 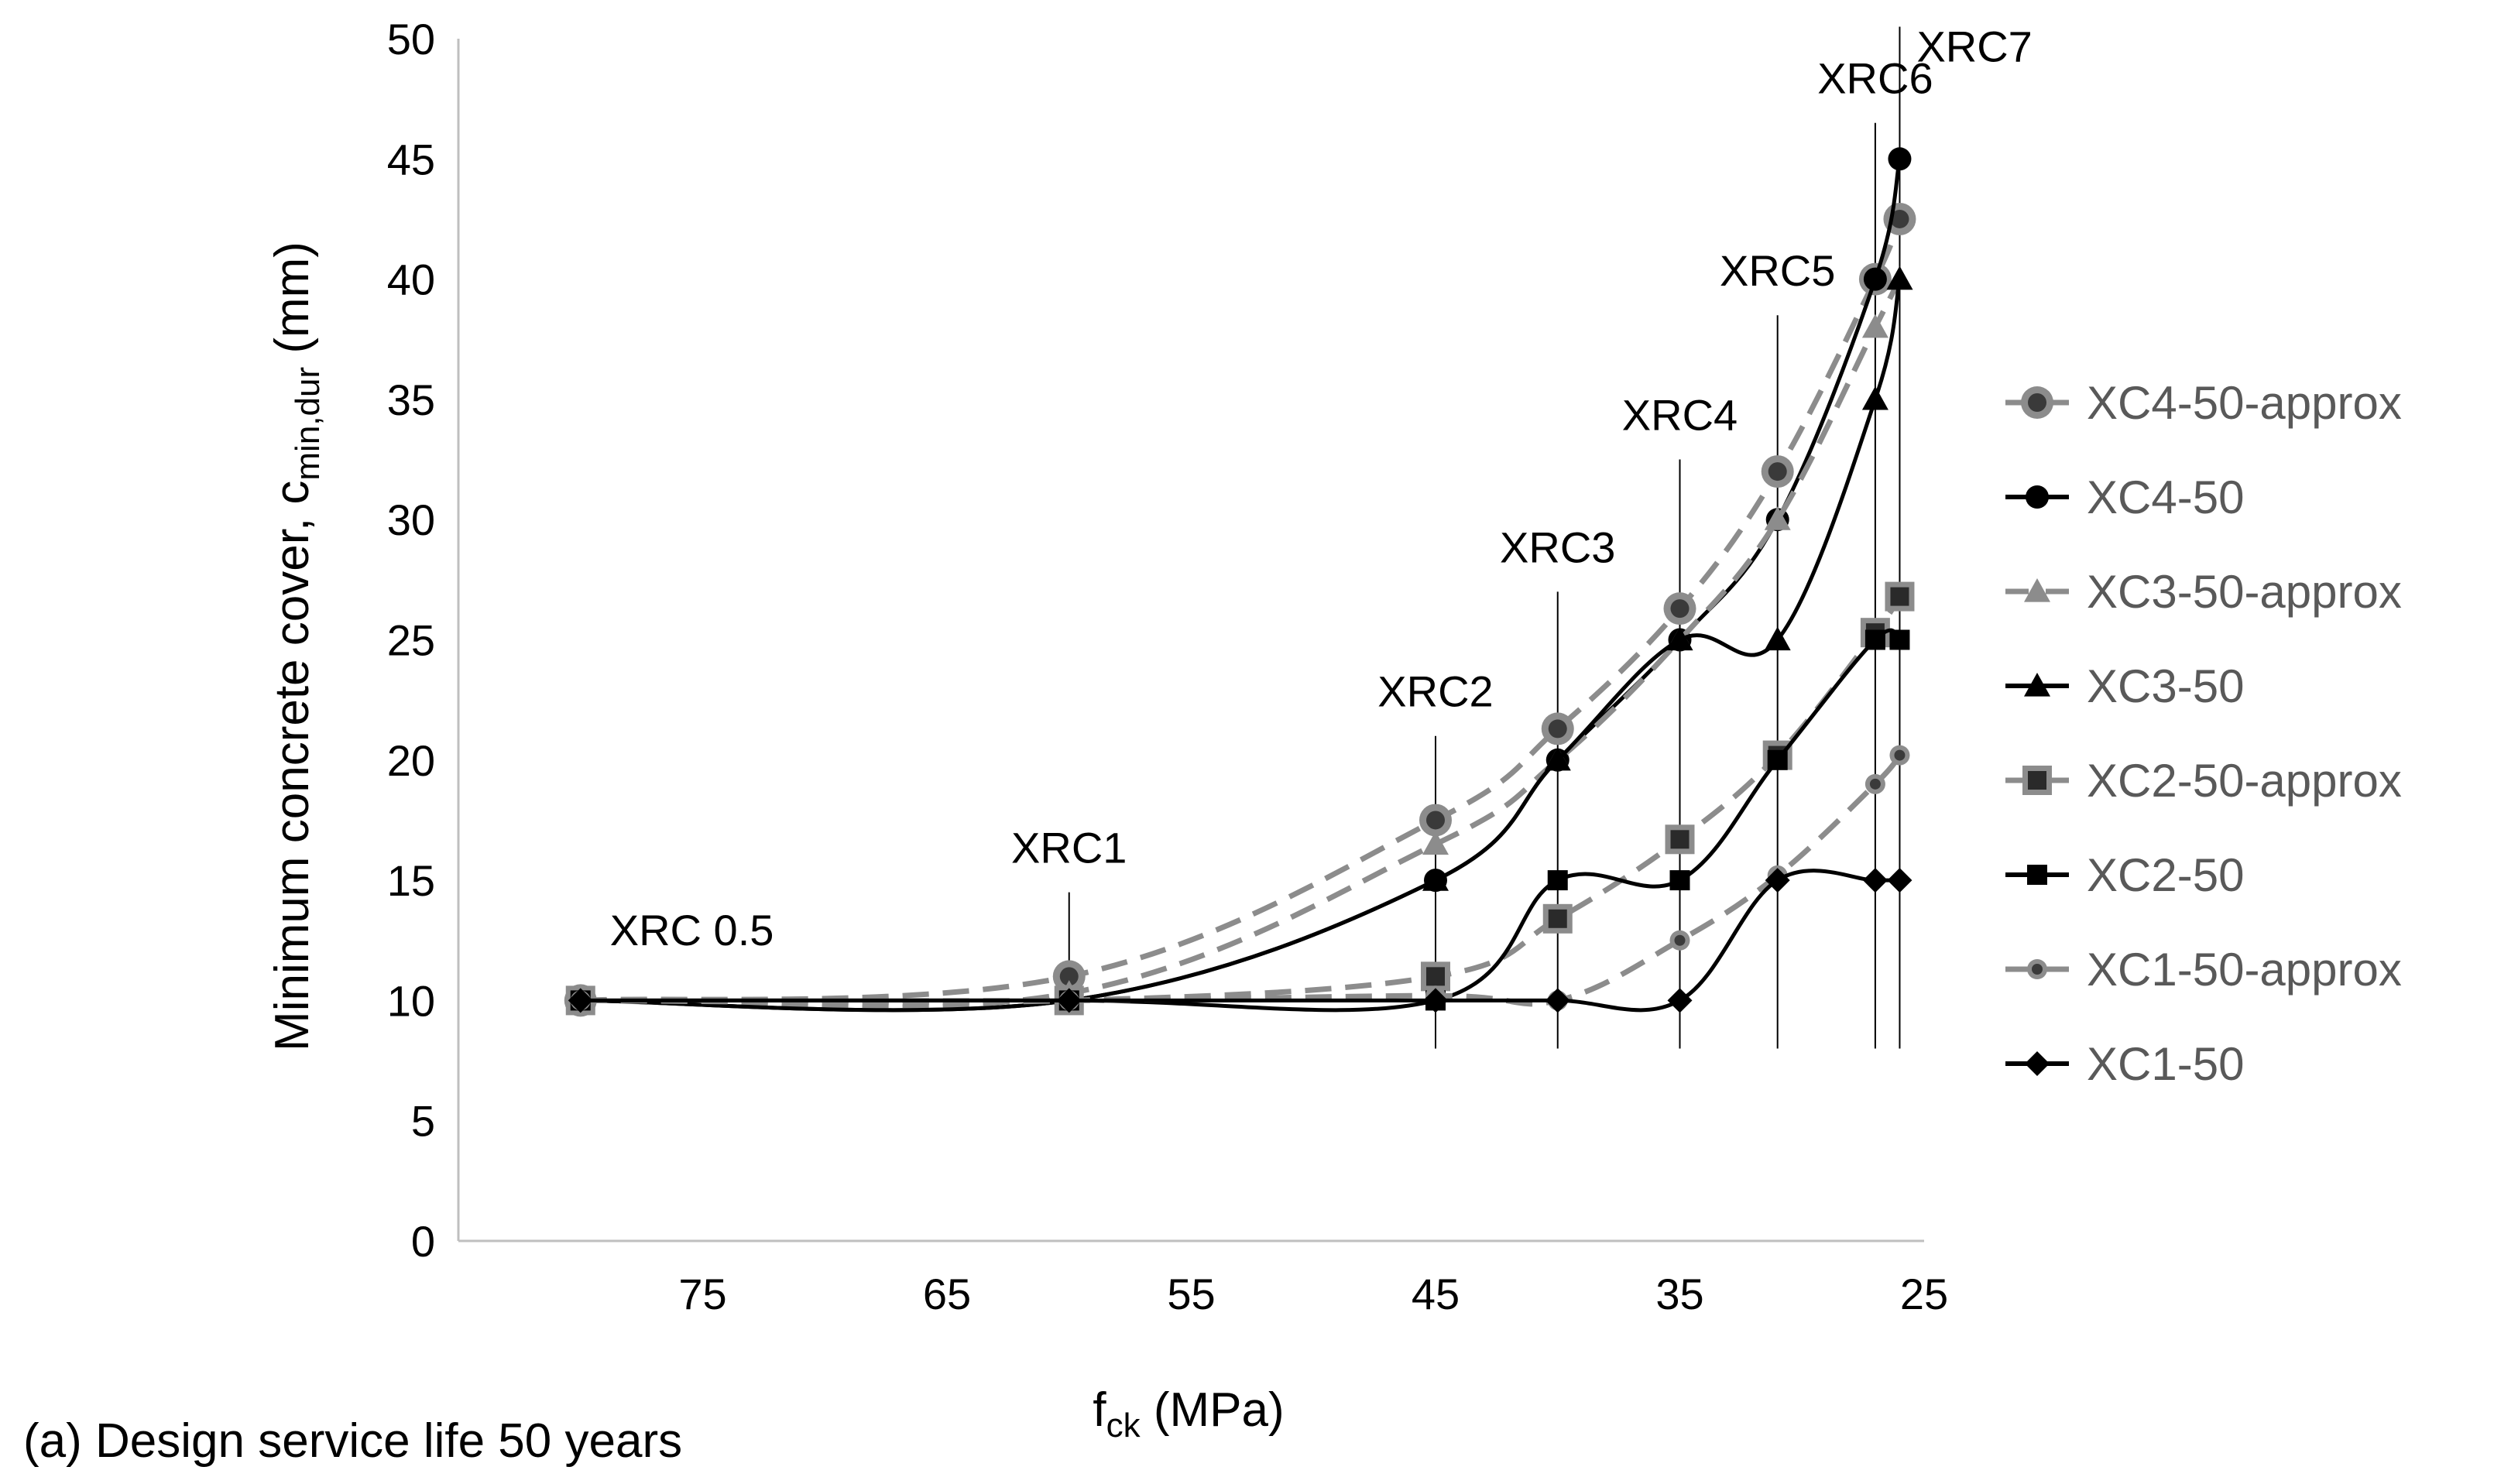 What do you see at coordinates (1875, 78) in the screenshot?
I see `annotation-label: XRC6` at bounding box center [1875, 78].